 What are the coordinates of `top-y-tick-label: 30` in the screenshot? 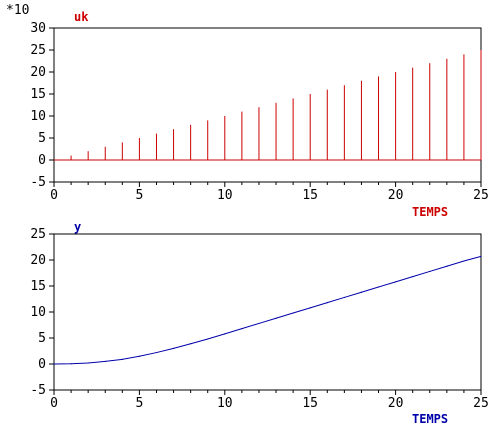 It's located at (38, 28).